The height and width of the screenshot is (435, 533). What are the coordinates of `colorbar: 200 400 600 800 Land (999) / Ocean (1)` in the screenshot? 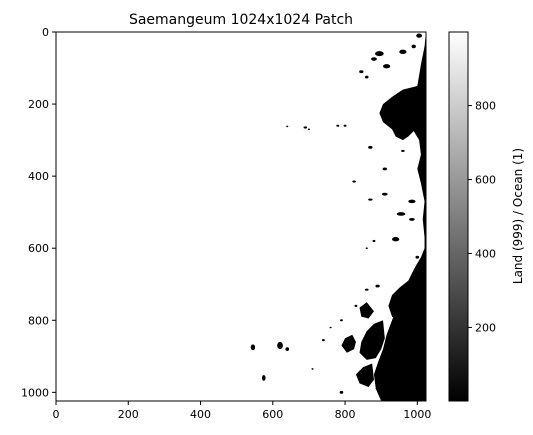 It's located at (486, 216).